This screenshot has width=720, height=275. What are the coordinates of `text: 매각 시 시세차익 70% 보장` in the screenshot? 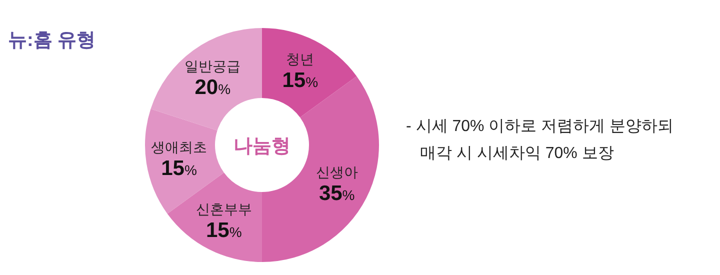 It's located at (517, 153).